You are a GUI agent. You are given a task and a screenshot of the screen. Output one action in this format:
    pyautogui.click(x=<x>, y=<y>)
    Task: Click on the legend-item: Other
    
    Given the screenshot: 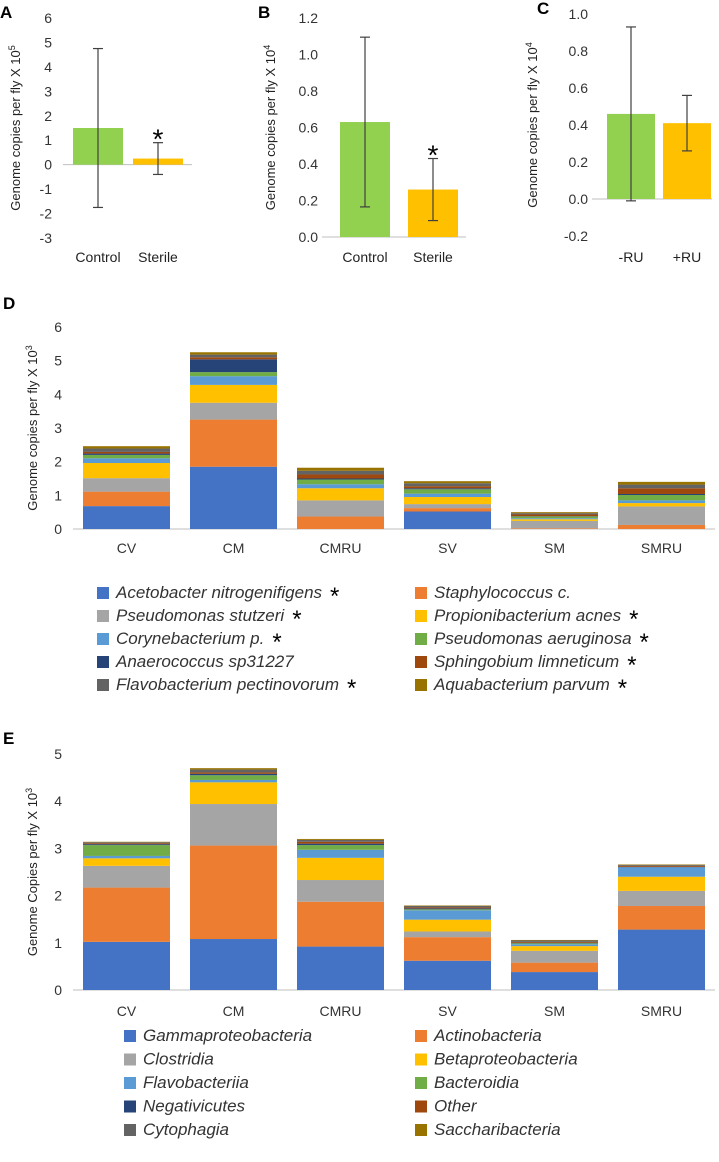 What is the action you would take?
    pyautogui.click(x=446, y=1106)
    